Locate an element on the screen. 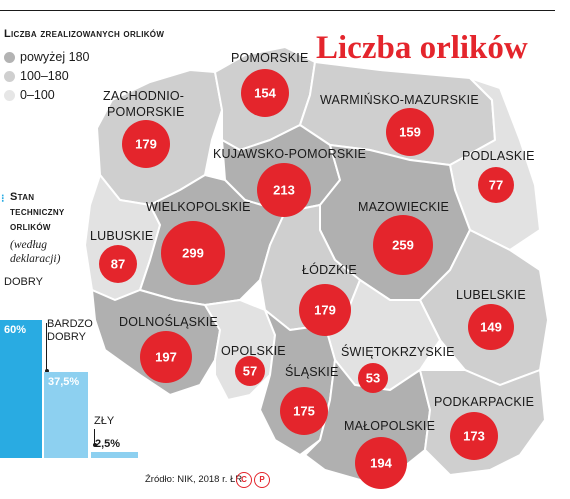 This screenshot has width=570, height=499. condition-title-3: orlików is located at coordinates (30, 227).